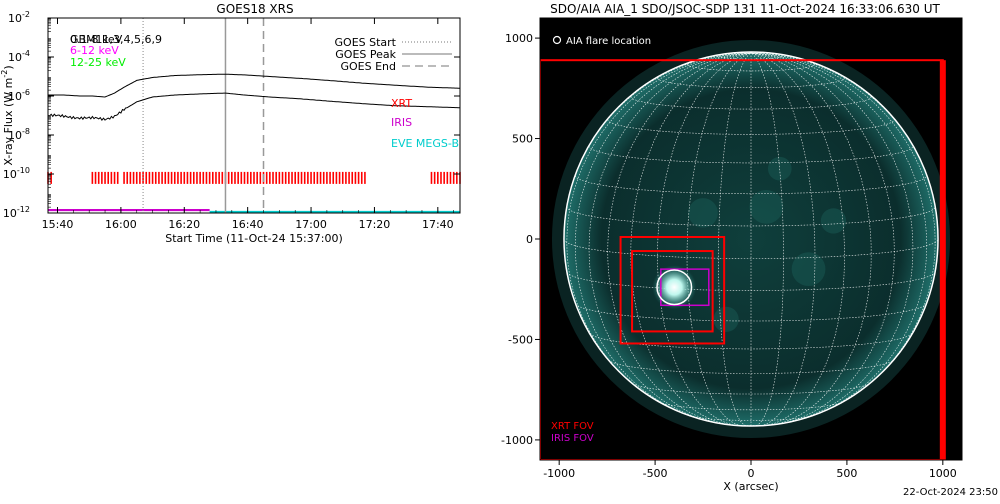 This screenshot has height=504, width=1000. Describe the element at coordinates (608, 41) in the screenshot. I see `flare-legend-label: AIA flare location` at that location.